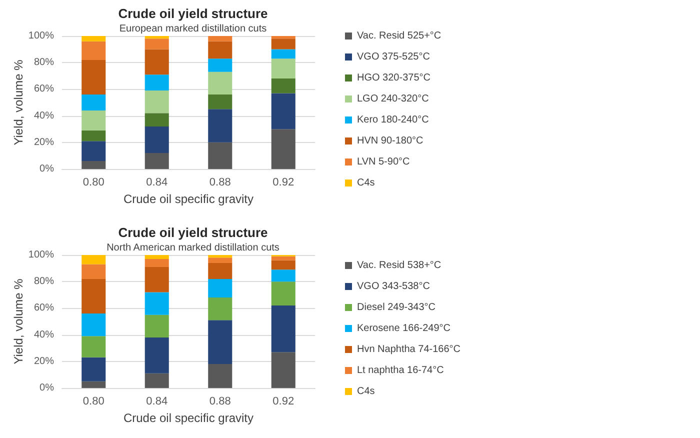  Describe the element at coordinates (193, 29) in the screenshot. I see `chart-subtitle: European marked distillation cuts` at that location.